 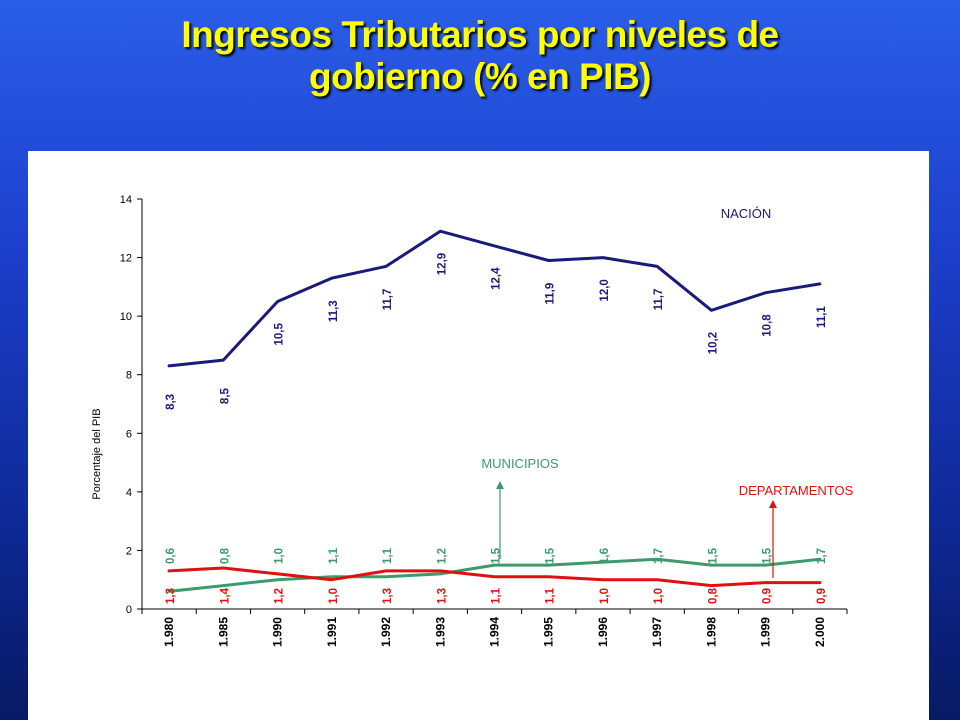 I want to click on series-line-municipios, so click(x=494, y=575).